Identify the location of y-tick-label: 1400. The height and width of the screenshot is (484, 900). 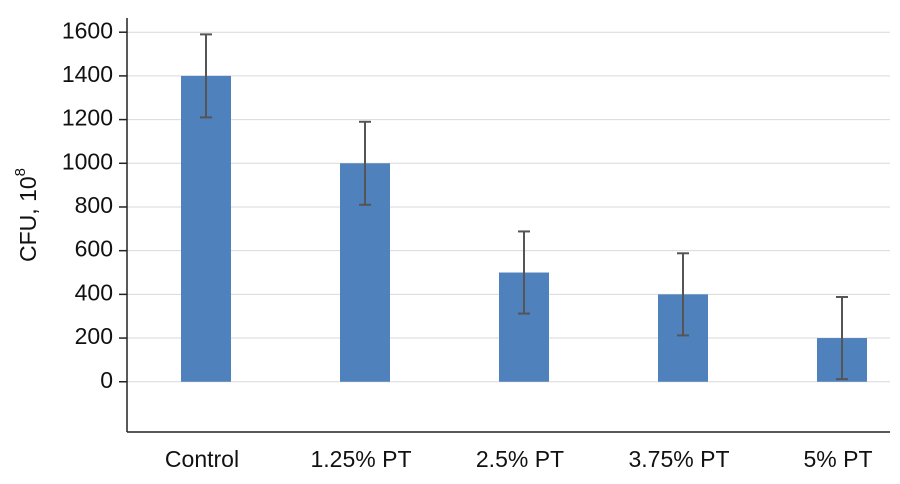
(87, 74).